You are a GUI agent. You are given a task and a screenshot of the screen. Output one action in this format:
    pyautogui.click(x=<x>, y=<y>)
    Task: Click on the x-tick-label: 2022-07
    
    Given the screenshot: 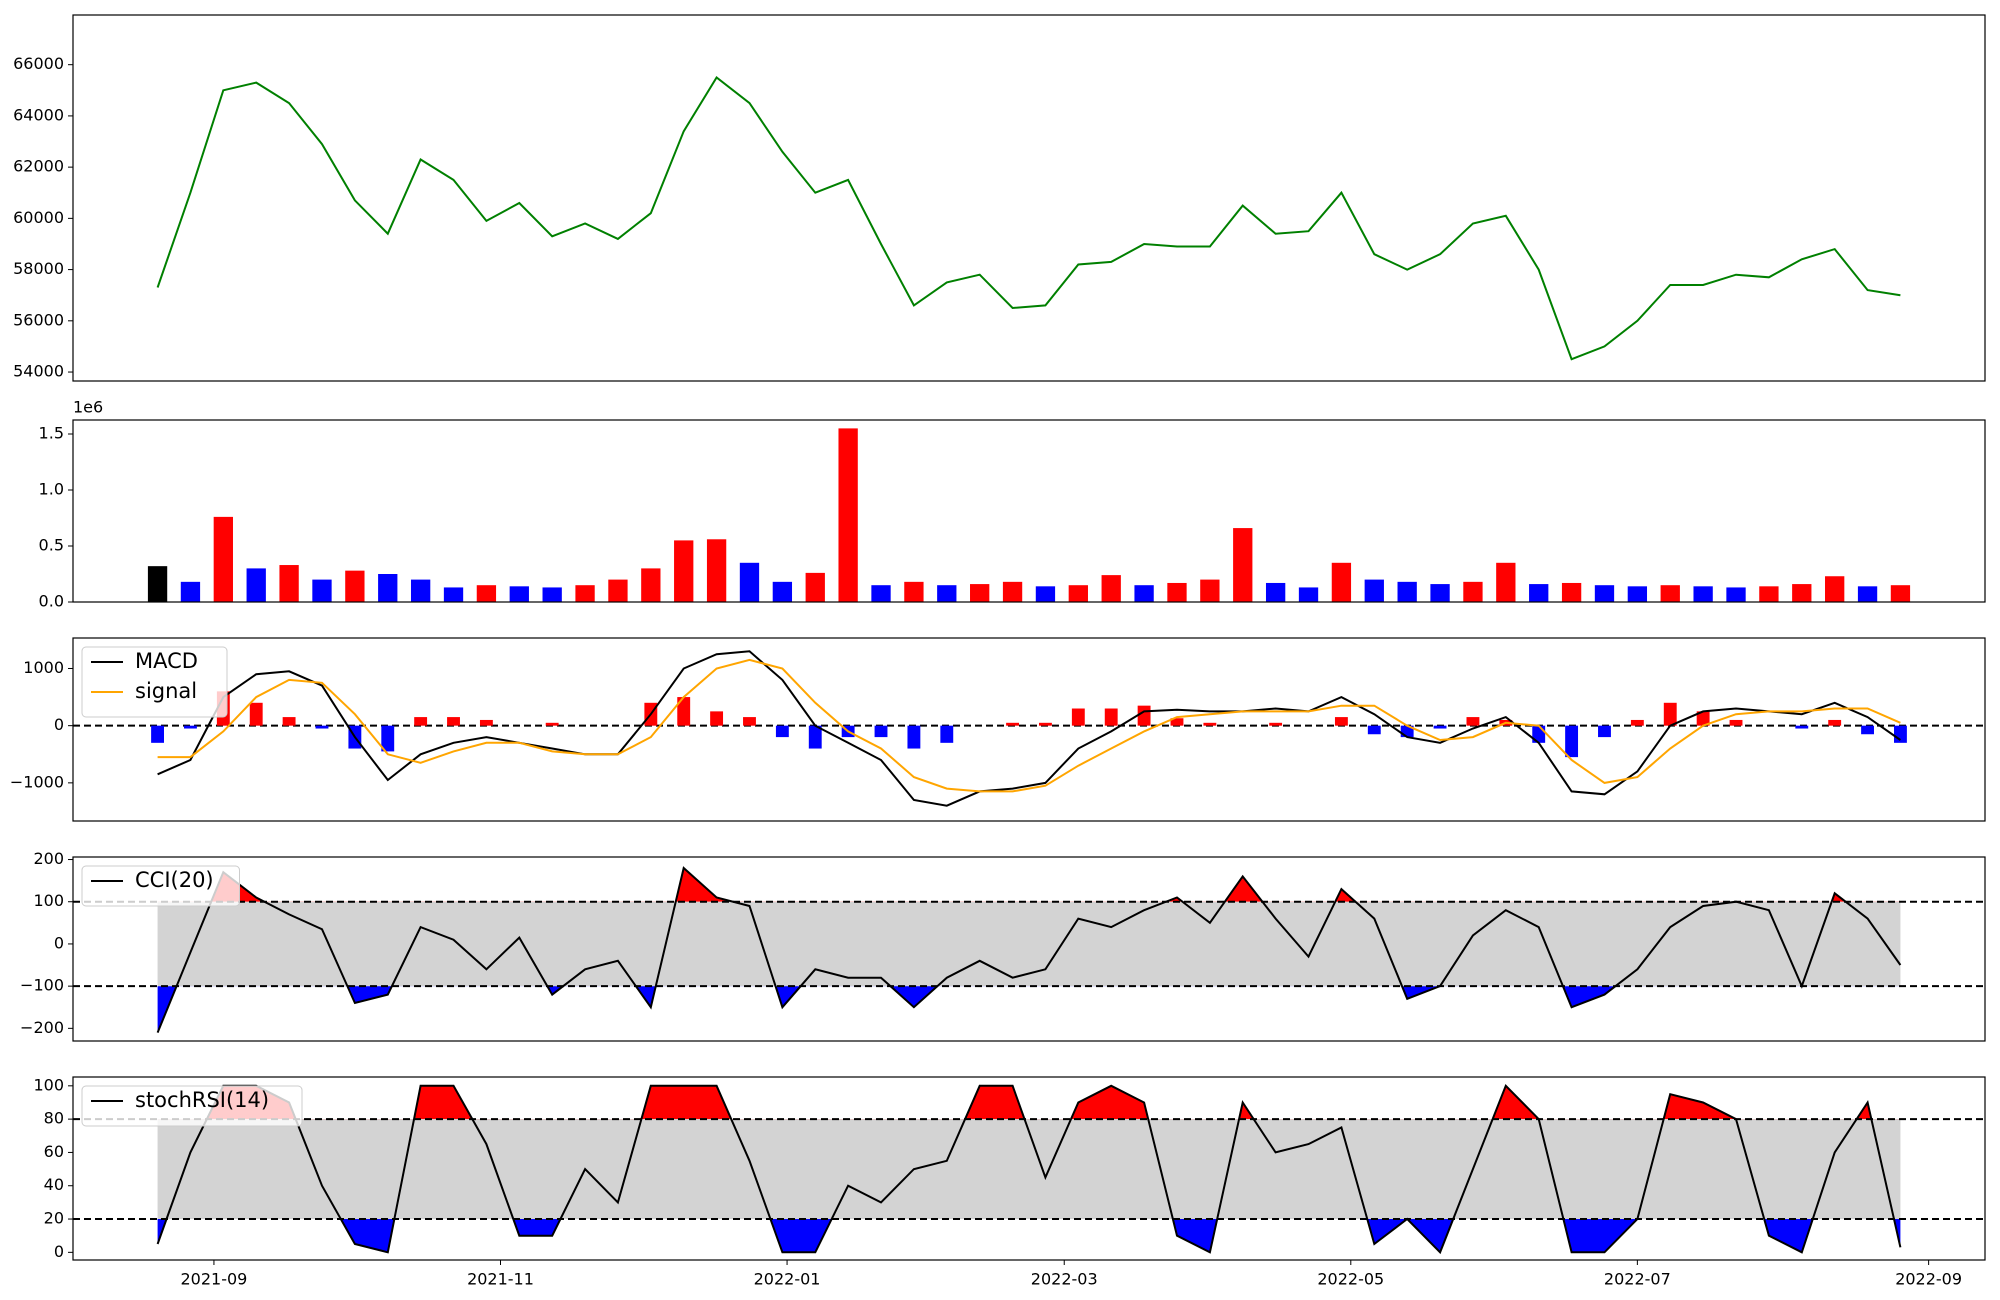 What is the action you would take?
    pyautogui.click(x=1637, y=1279)
    